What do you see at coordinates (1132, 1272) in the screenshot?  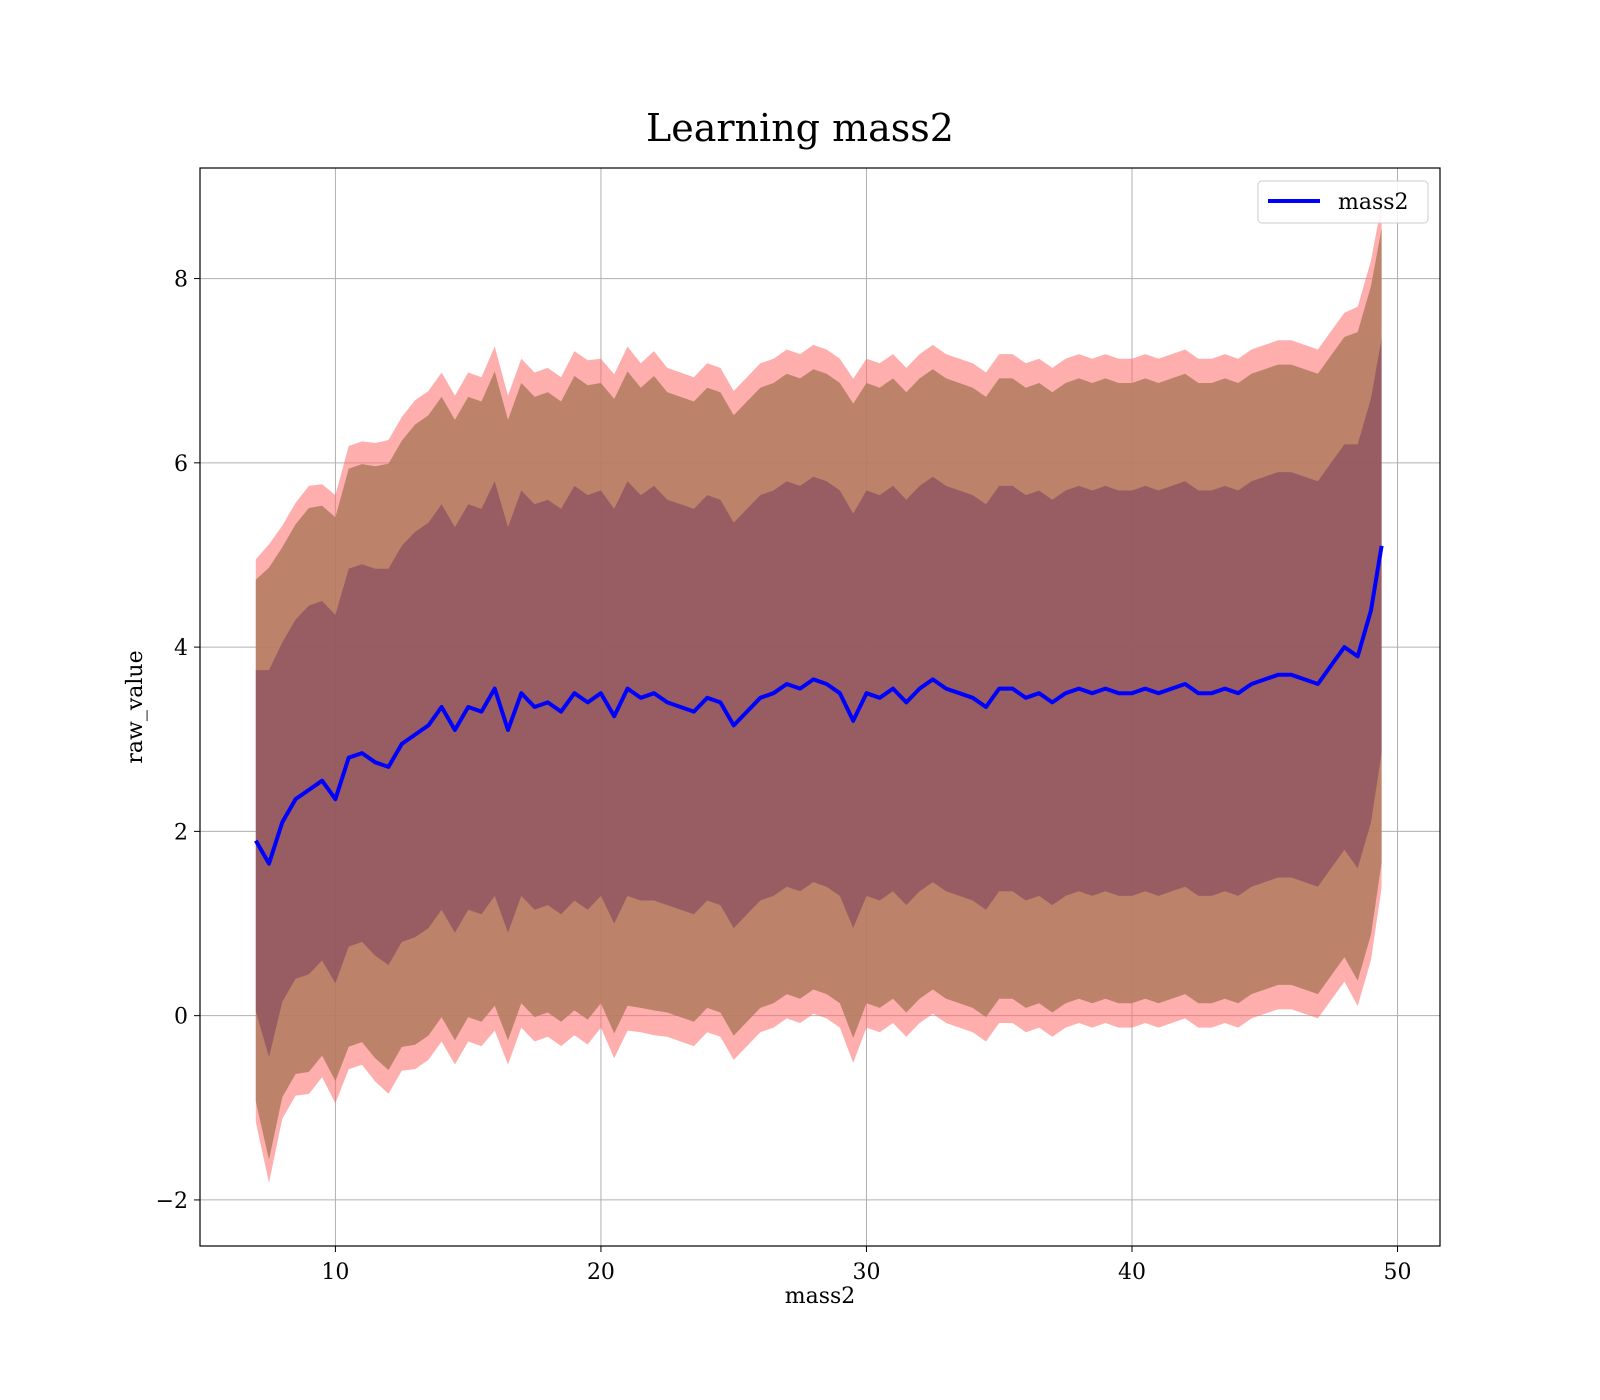 I see `x-tick-label: 40` at bounding box center [1132, 1272].